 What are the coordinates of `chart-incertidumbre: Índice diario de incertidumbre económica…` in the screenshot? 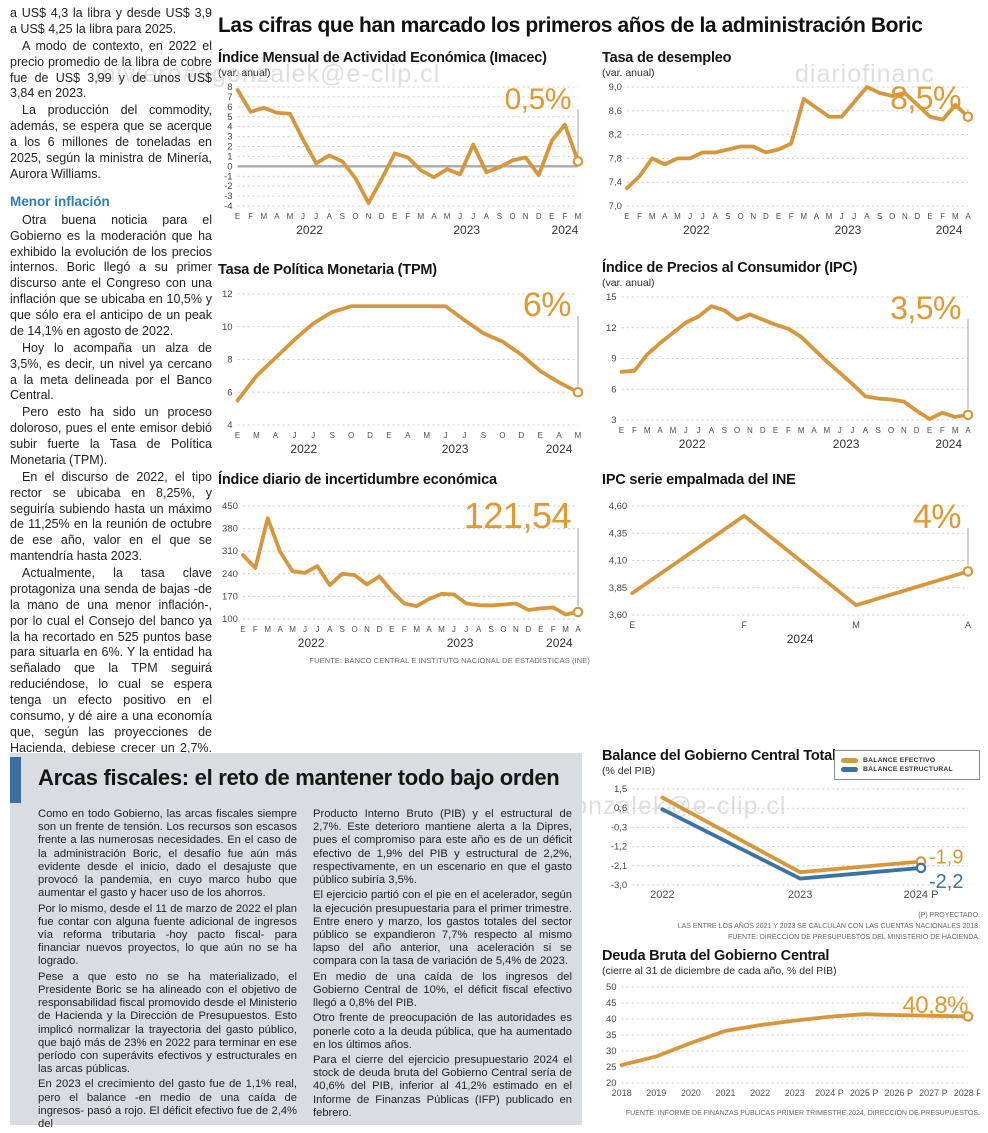 It's located at (404, 561).